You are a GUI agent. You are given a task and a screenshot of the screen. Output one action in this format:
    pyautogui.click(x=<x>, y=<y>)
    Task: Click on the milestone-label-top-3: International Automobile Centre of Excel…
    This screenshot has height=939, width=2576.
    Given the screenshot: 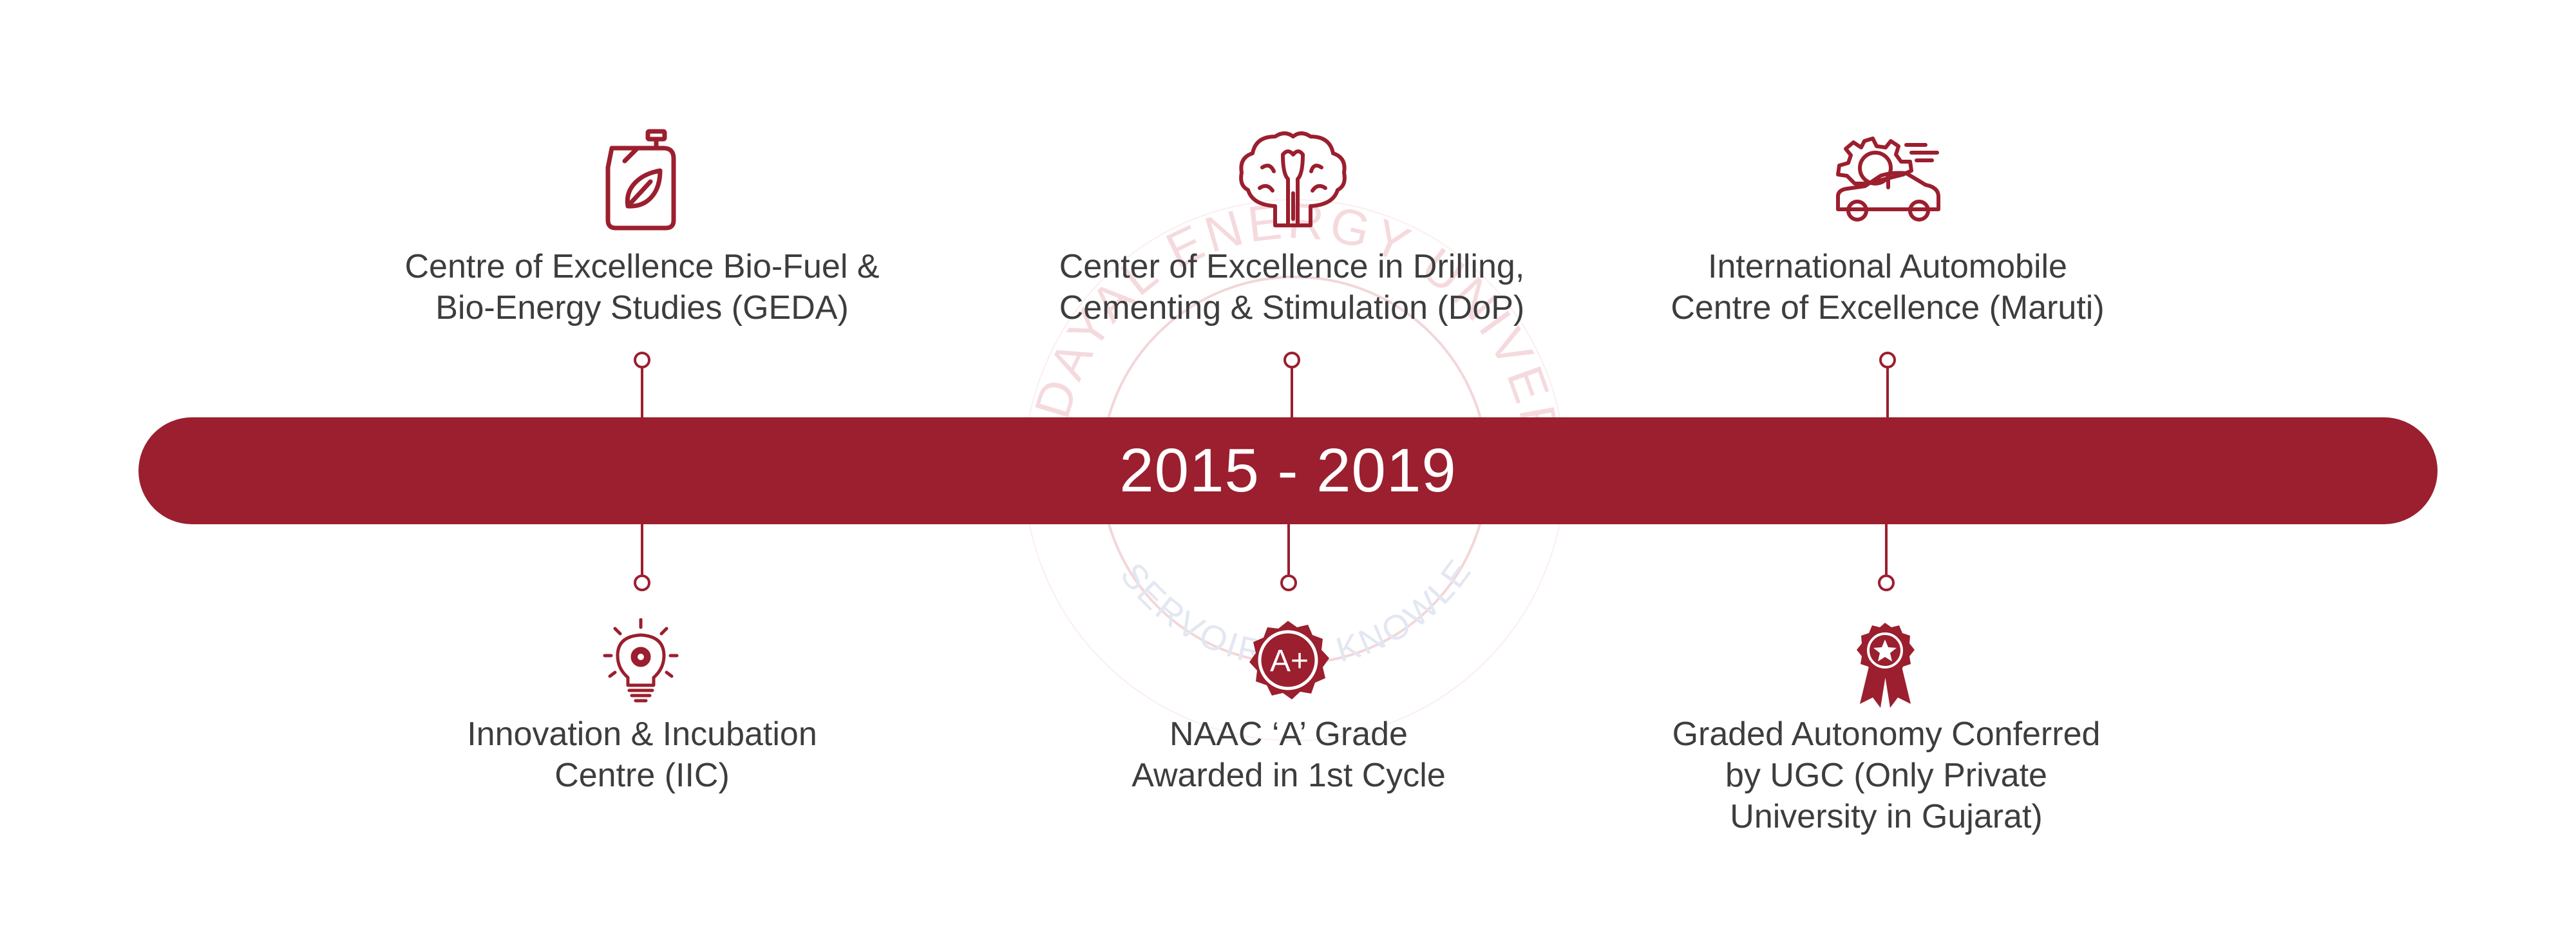 What is the action you would take?
    pyautogui.click(x=1888, y=287)
    